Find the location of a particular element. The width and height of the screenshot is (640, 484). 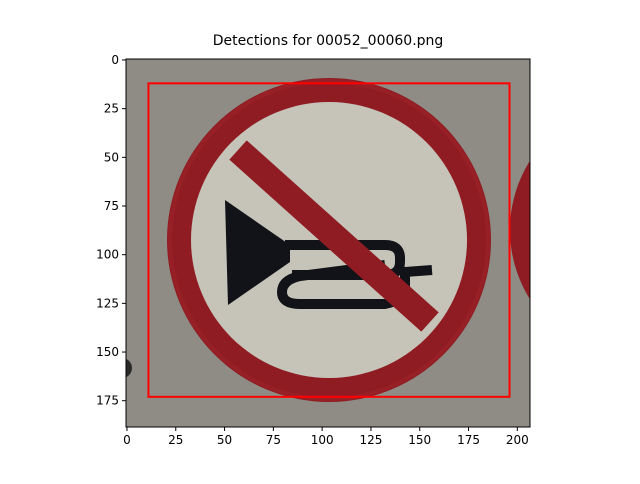

y-tick-label: 50 is located at coordinates (111, 157).